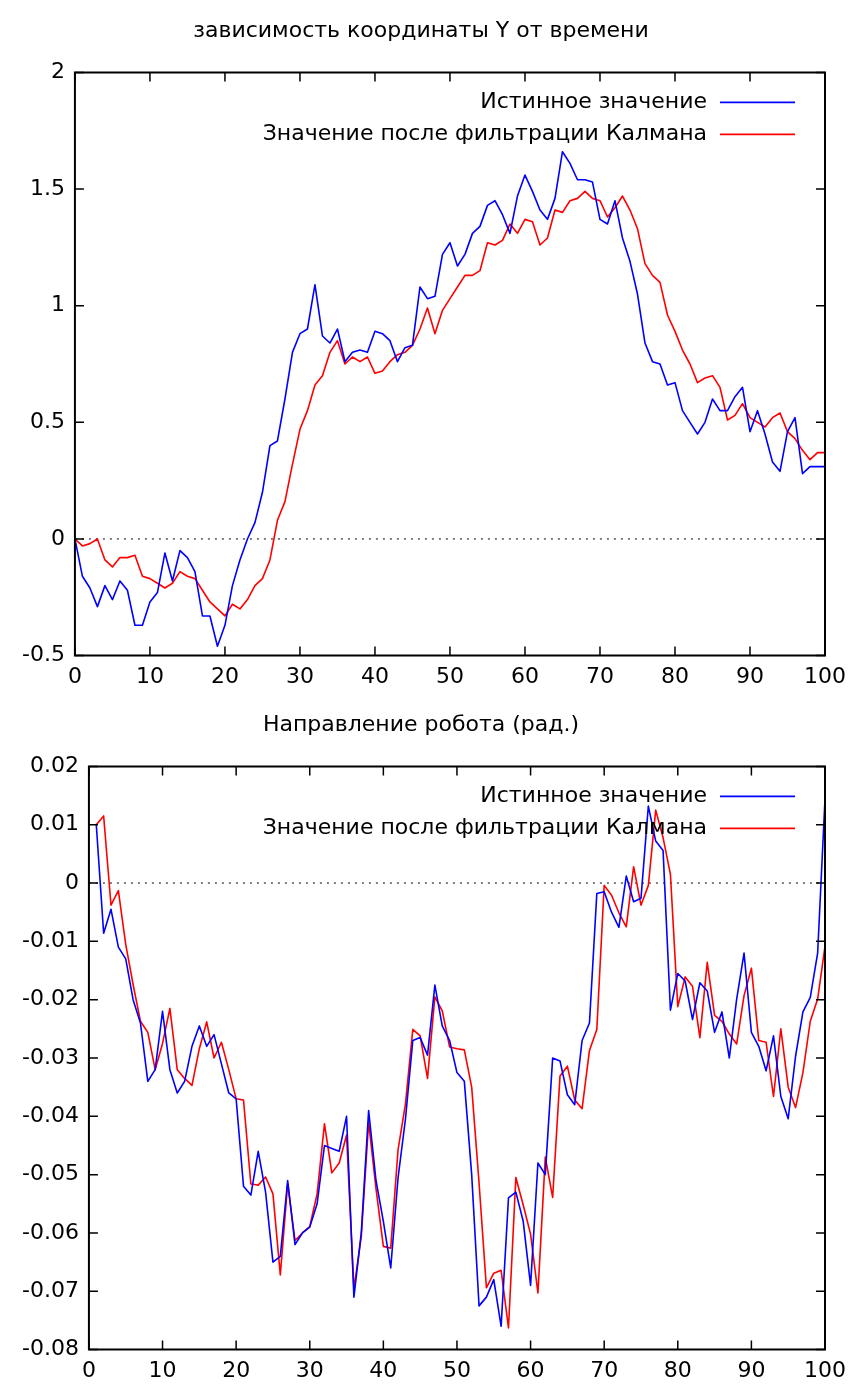 The width and height of the screenshot is (854, 1392). I want to click on y-tick-label: -0.5, so click(43, 654).